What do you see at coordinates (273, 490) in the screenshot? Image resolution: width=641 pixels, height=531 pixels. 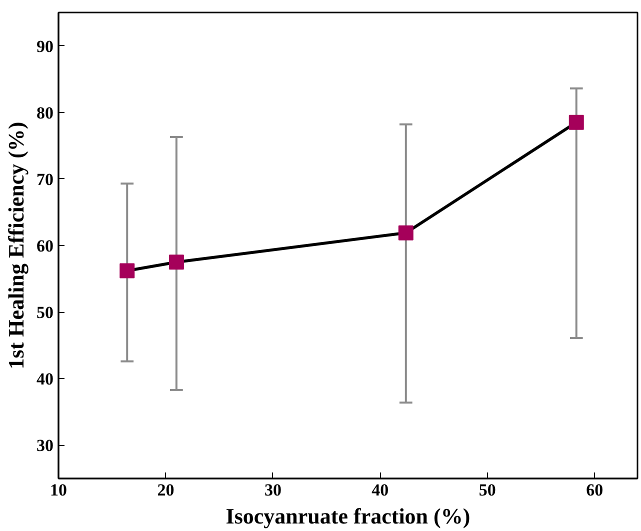 I see `x-tick-label: 30` at bounding box center [273, 490].